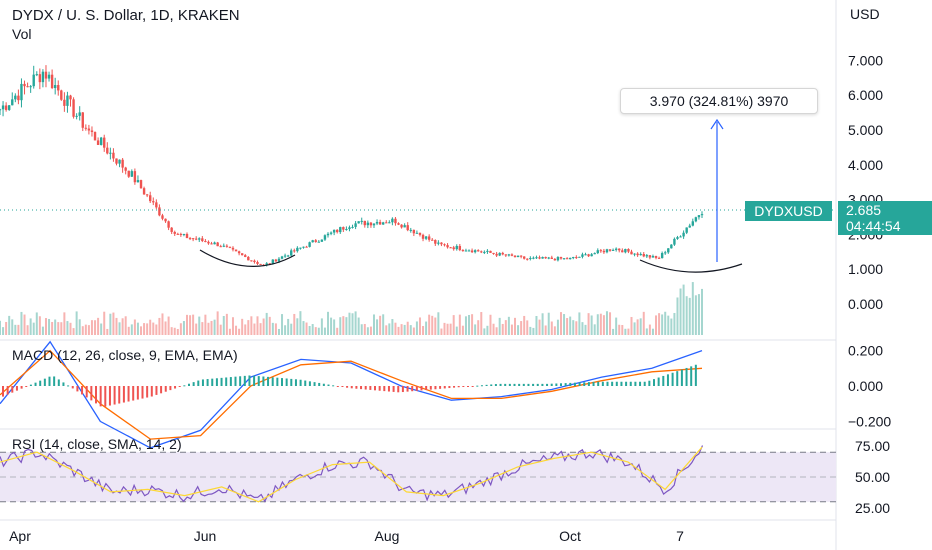 The height and width of the screenshot is (550, 932). I want to click on currency-label: USD, so click(865, 14).